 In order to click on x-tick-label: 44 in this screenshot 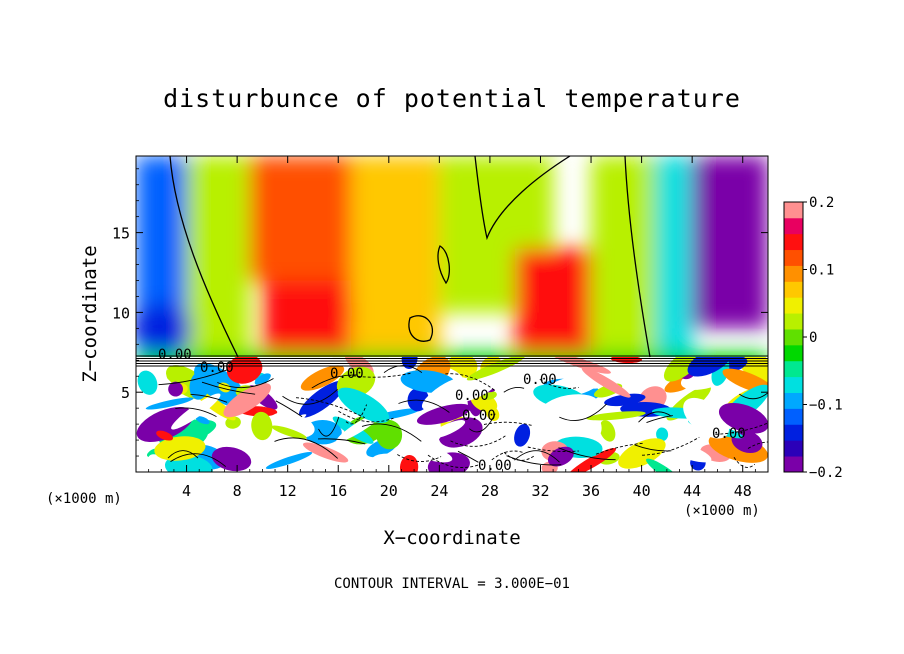, I will do `click(692, 491)`.